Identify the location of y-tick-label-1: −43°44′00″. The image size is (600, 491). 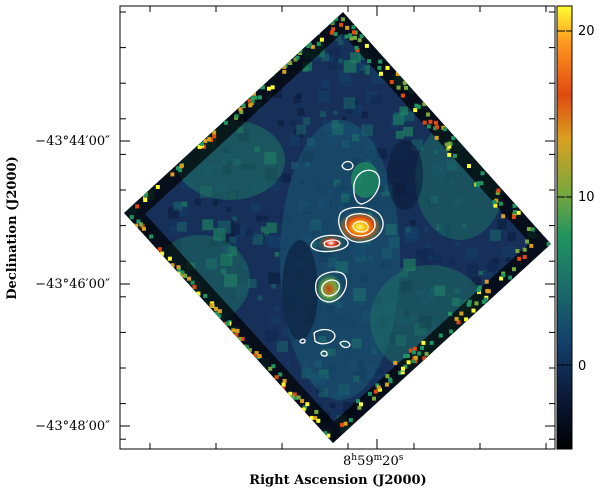
(72, 141).